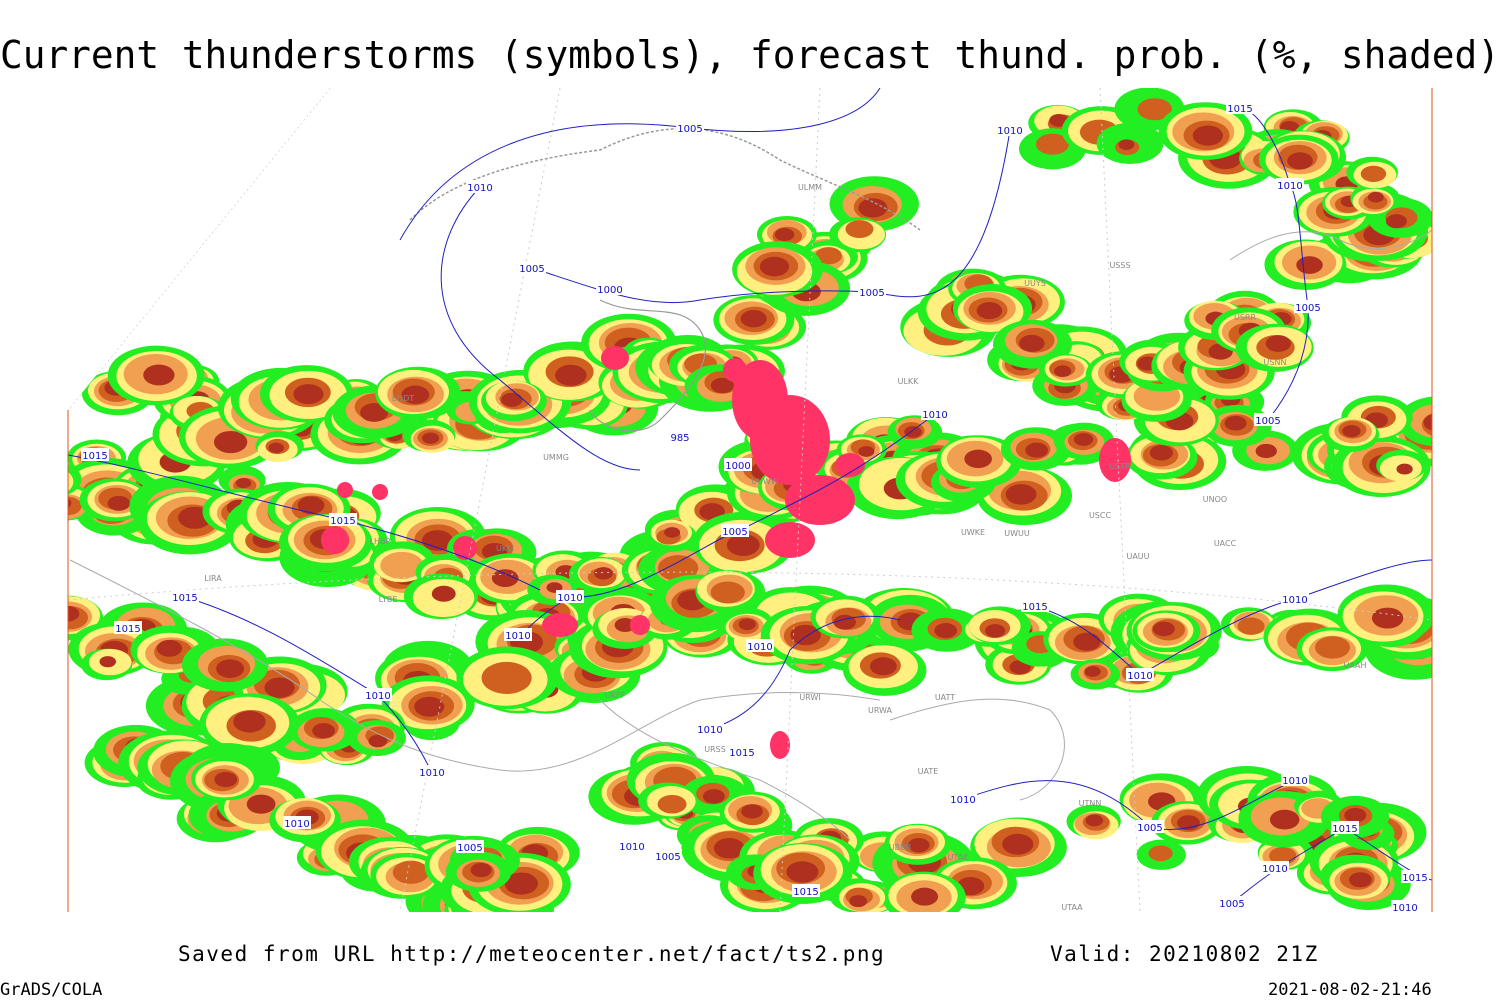  What do you see at coordinates (380, 541) in the screenshot?
I see `station-label: LHBP` at bounding box center [380, 541].